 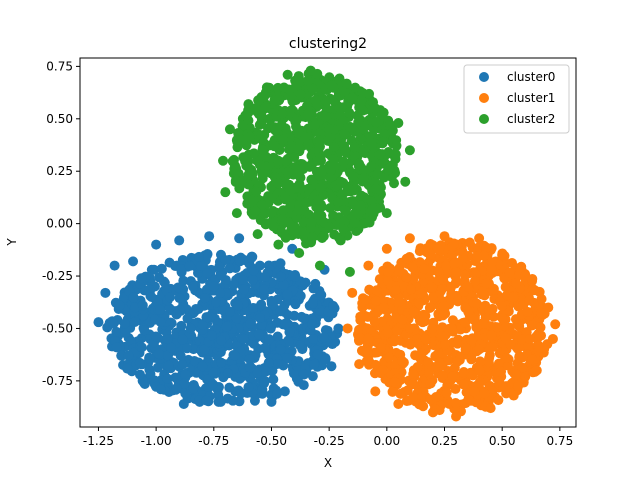 I want to click on cluster2-body, so click(x=314, y=158).